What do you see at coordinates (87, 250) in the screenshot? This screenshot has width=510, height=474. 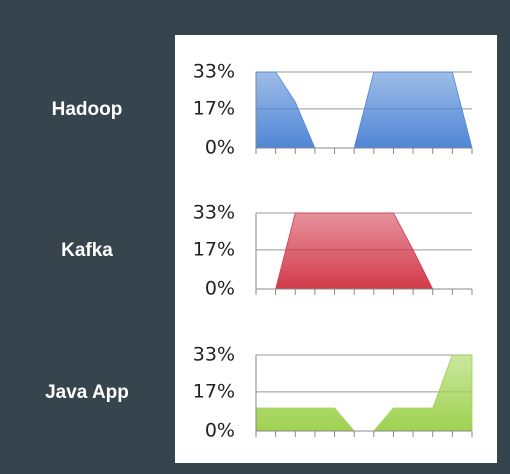 I see `service-label: Kafka` at bounding box center [87, 250].